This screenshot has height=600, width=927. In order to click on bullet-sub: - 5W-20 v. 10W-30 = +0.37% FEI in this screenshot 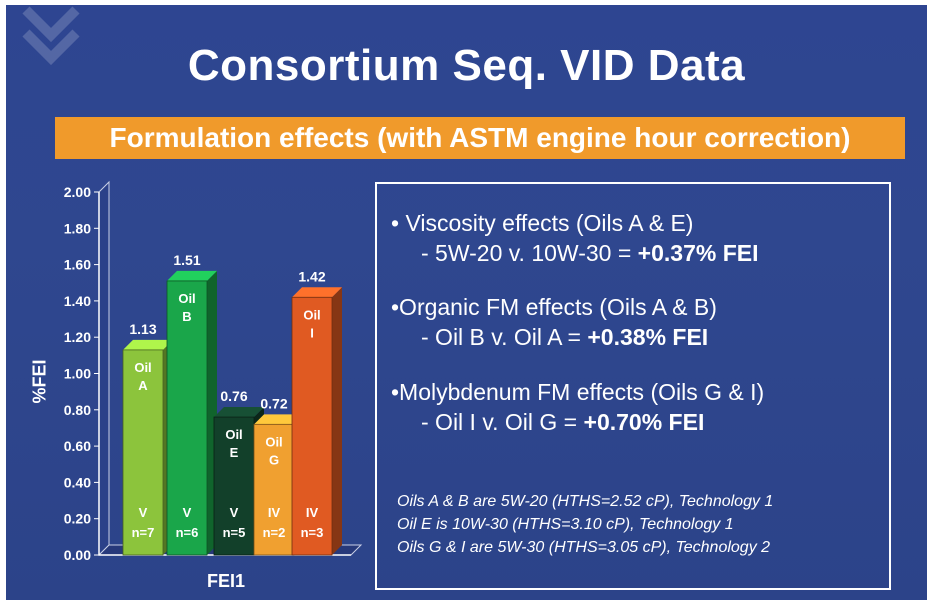, I will do `click(575, 253)`.